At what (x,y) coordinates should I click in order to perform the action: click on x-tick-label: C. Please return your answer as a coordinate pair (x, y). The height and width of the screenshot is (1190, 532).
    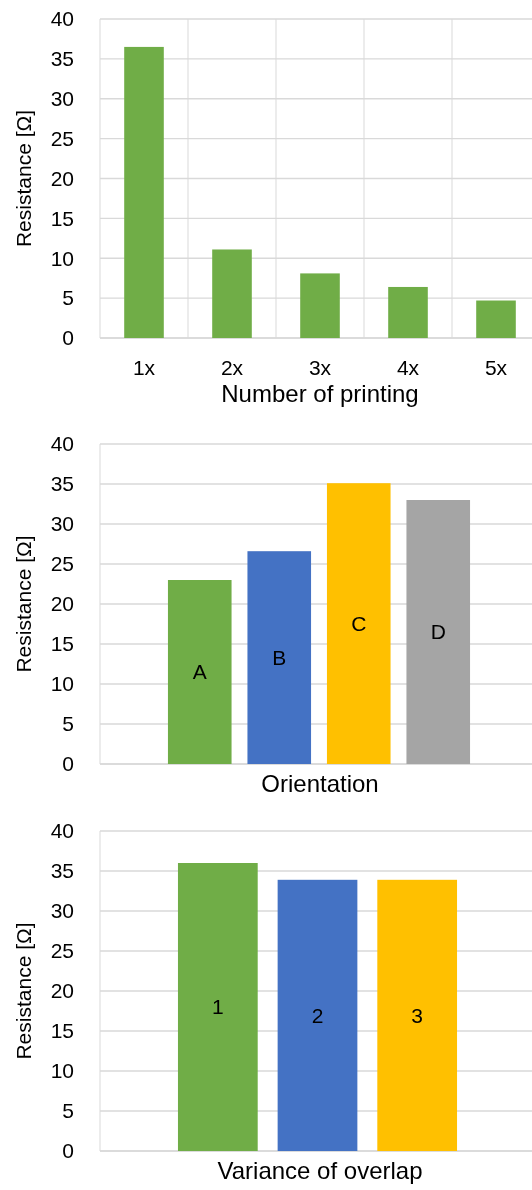
    Looking at the image, I should click on (359, 623).